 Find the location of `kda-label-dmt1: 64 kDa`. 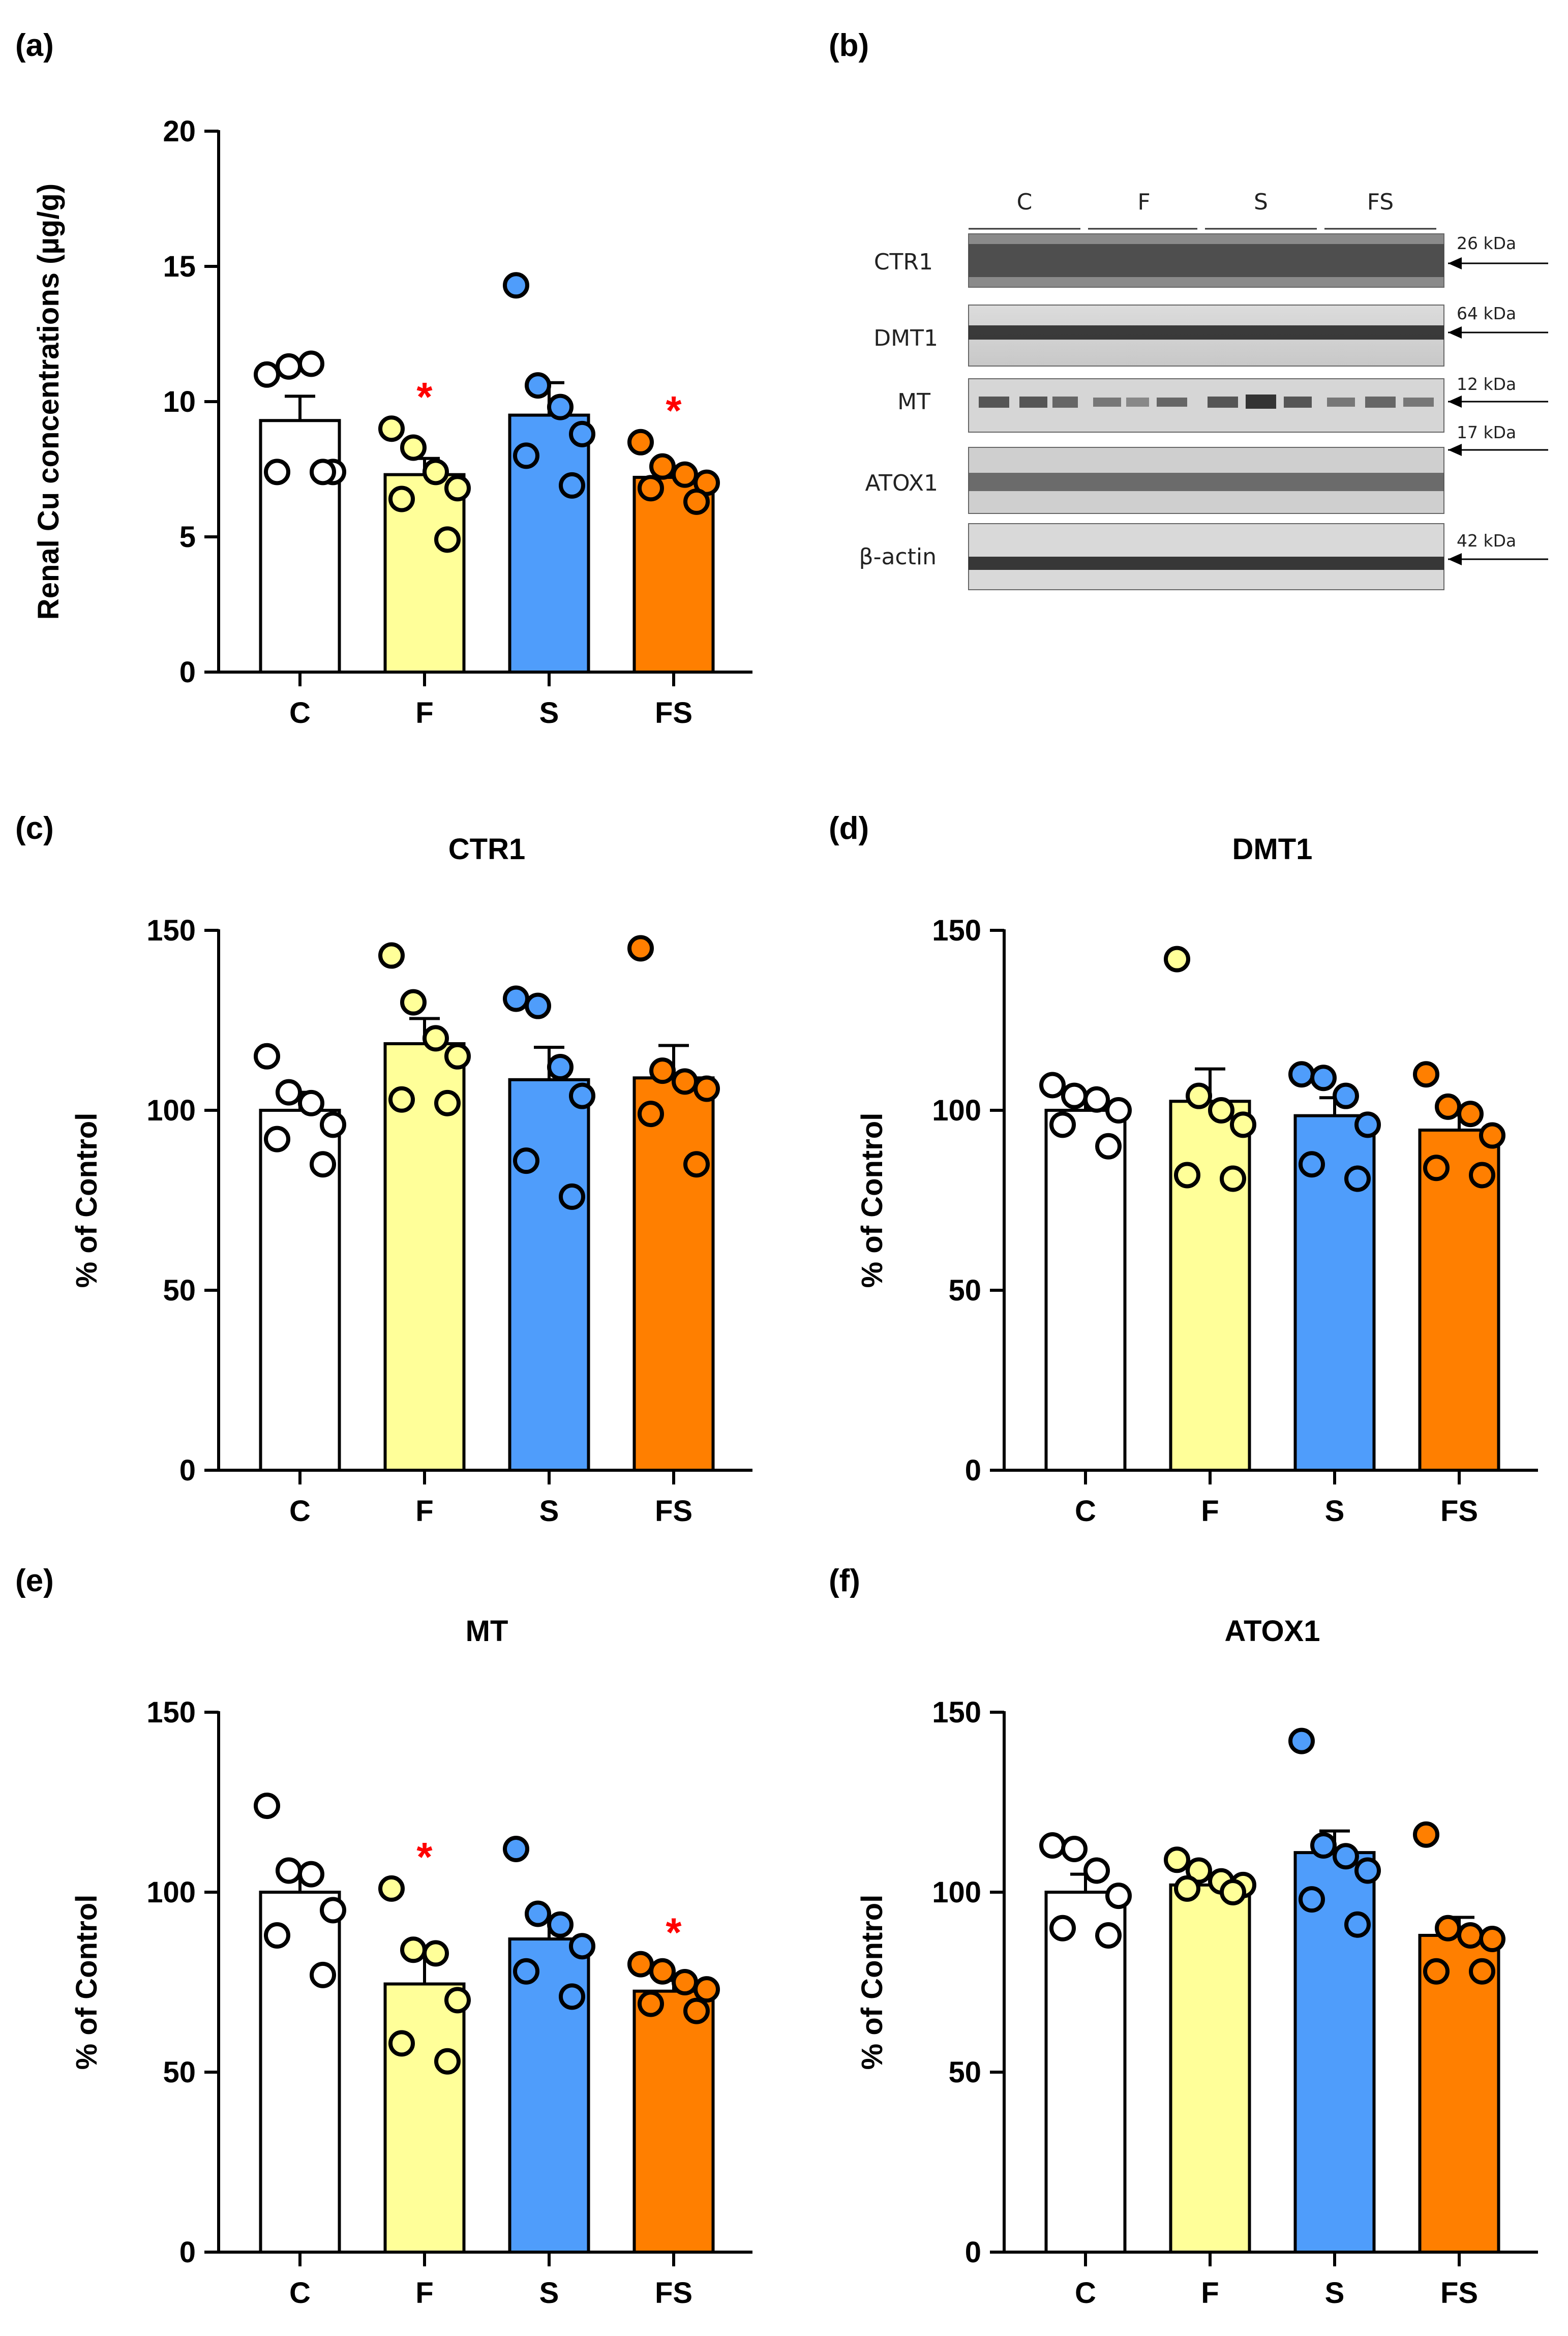

kda-label-dmt1: 64 kDa is located at coordinates (1486, 313).